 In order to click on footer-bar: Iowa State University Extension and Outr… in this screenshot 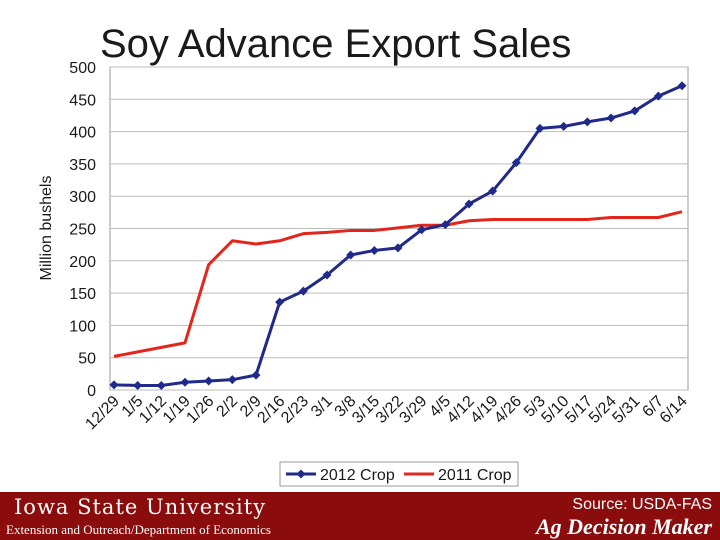, I will do `click(360, 516)`.